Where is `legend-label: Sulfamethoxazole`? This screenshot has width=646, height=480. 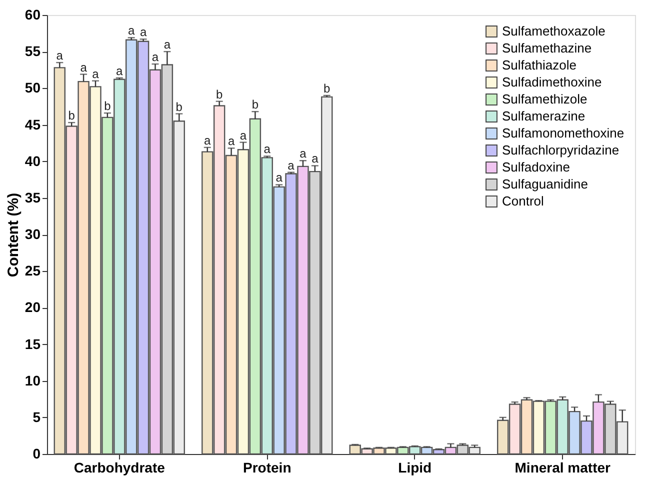 legend-label: Sulfamethoxazole is located at coordinates (554, 31).